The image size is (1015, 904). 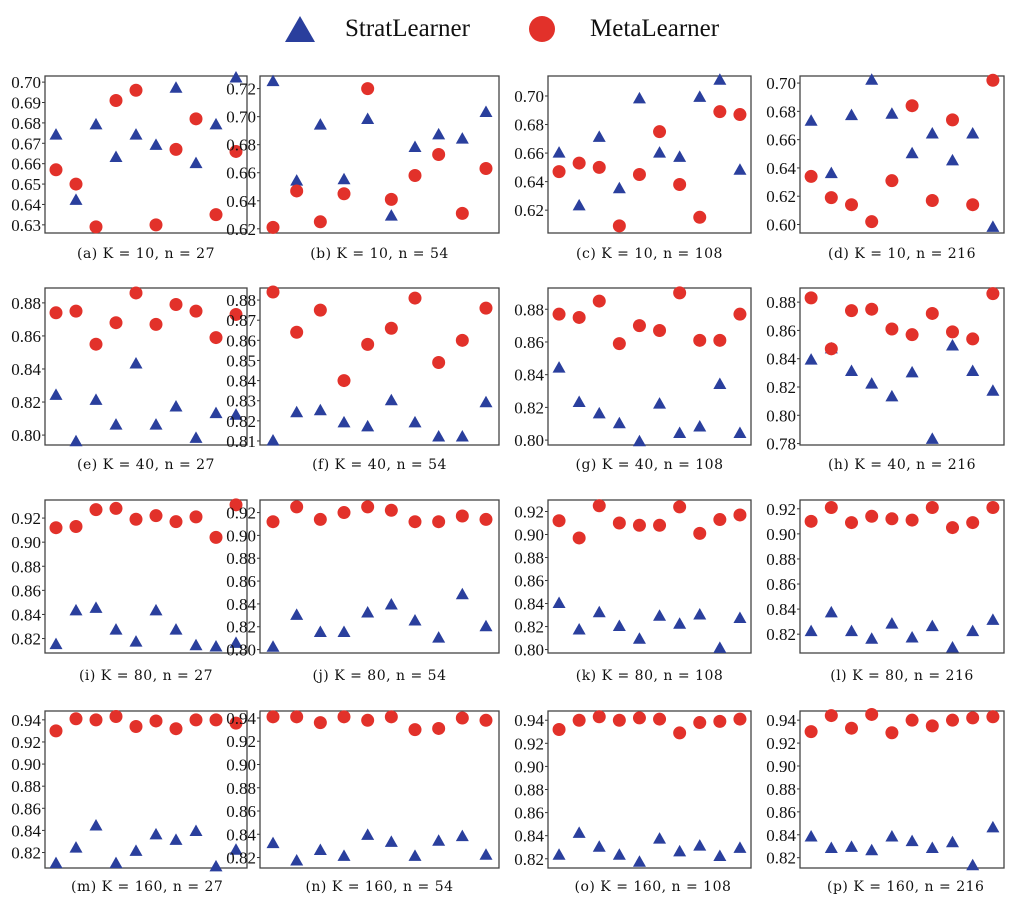 I want to click on subplot: 0.80 0.82 0.84 0.86 0.88, so click(x=633, y=368).